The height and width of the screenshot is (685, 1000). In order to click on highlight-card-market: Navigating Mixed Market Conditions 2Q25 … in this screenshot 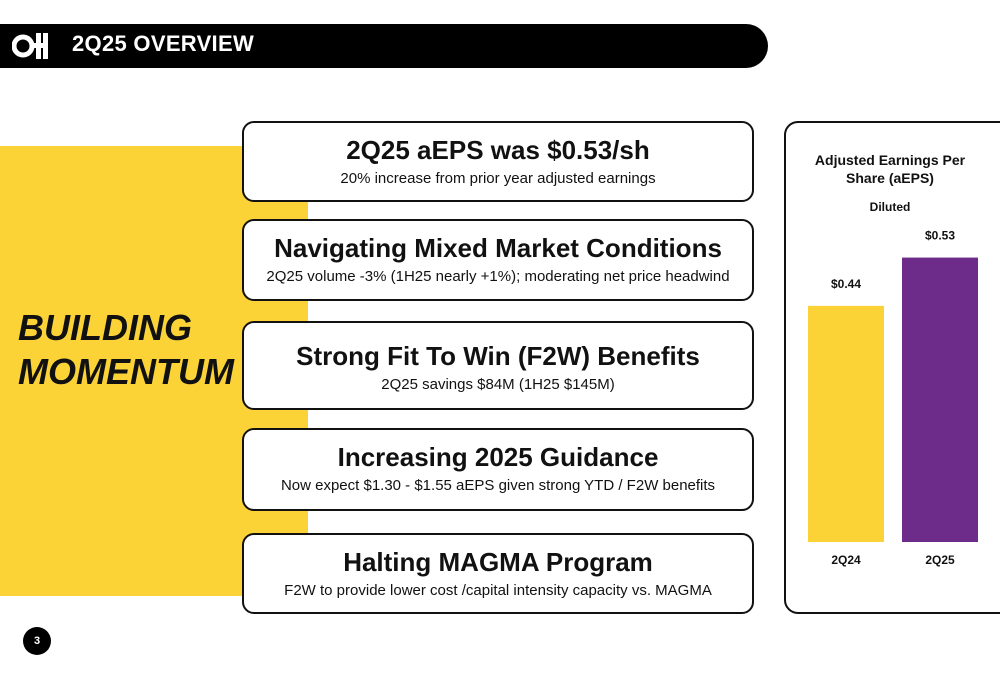, I will do `click(498, 260)`.